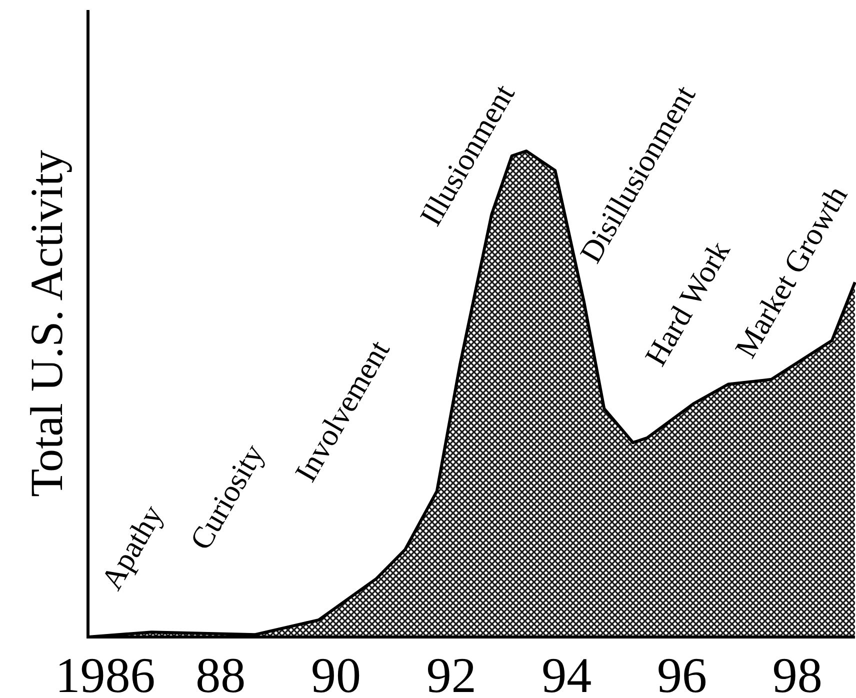  What do you see at coordinates (681, 672) in the screenshot?
I see `x-tick-label: 96` at bounding box center [681, 672].